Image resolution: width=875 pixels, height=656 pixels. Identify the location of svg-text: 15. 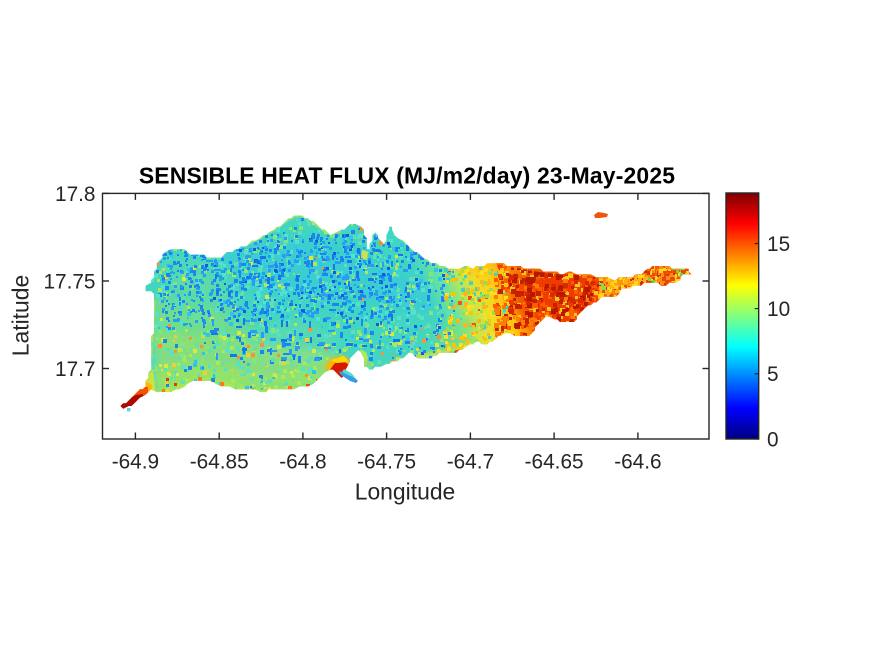
(778, 244).